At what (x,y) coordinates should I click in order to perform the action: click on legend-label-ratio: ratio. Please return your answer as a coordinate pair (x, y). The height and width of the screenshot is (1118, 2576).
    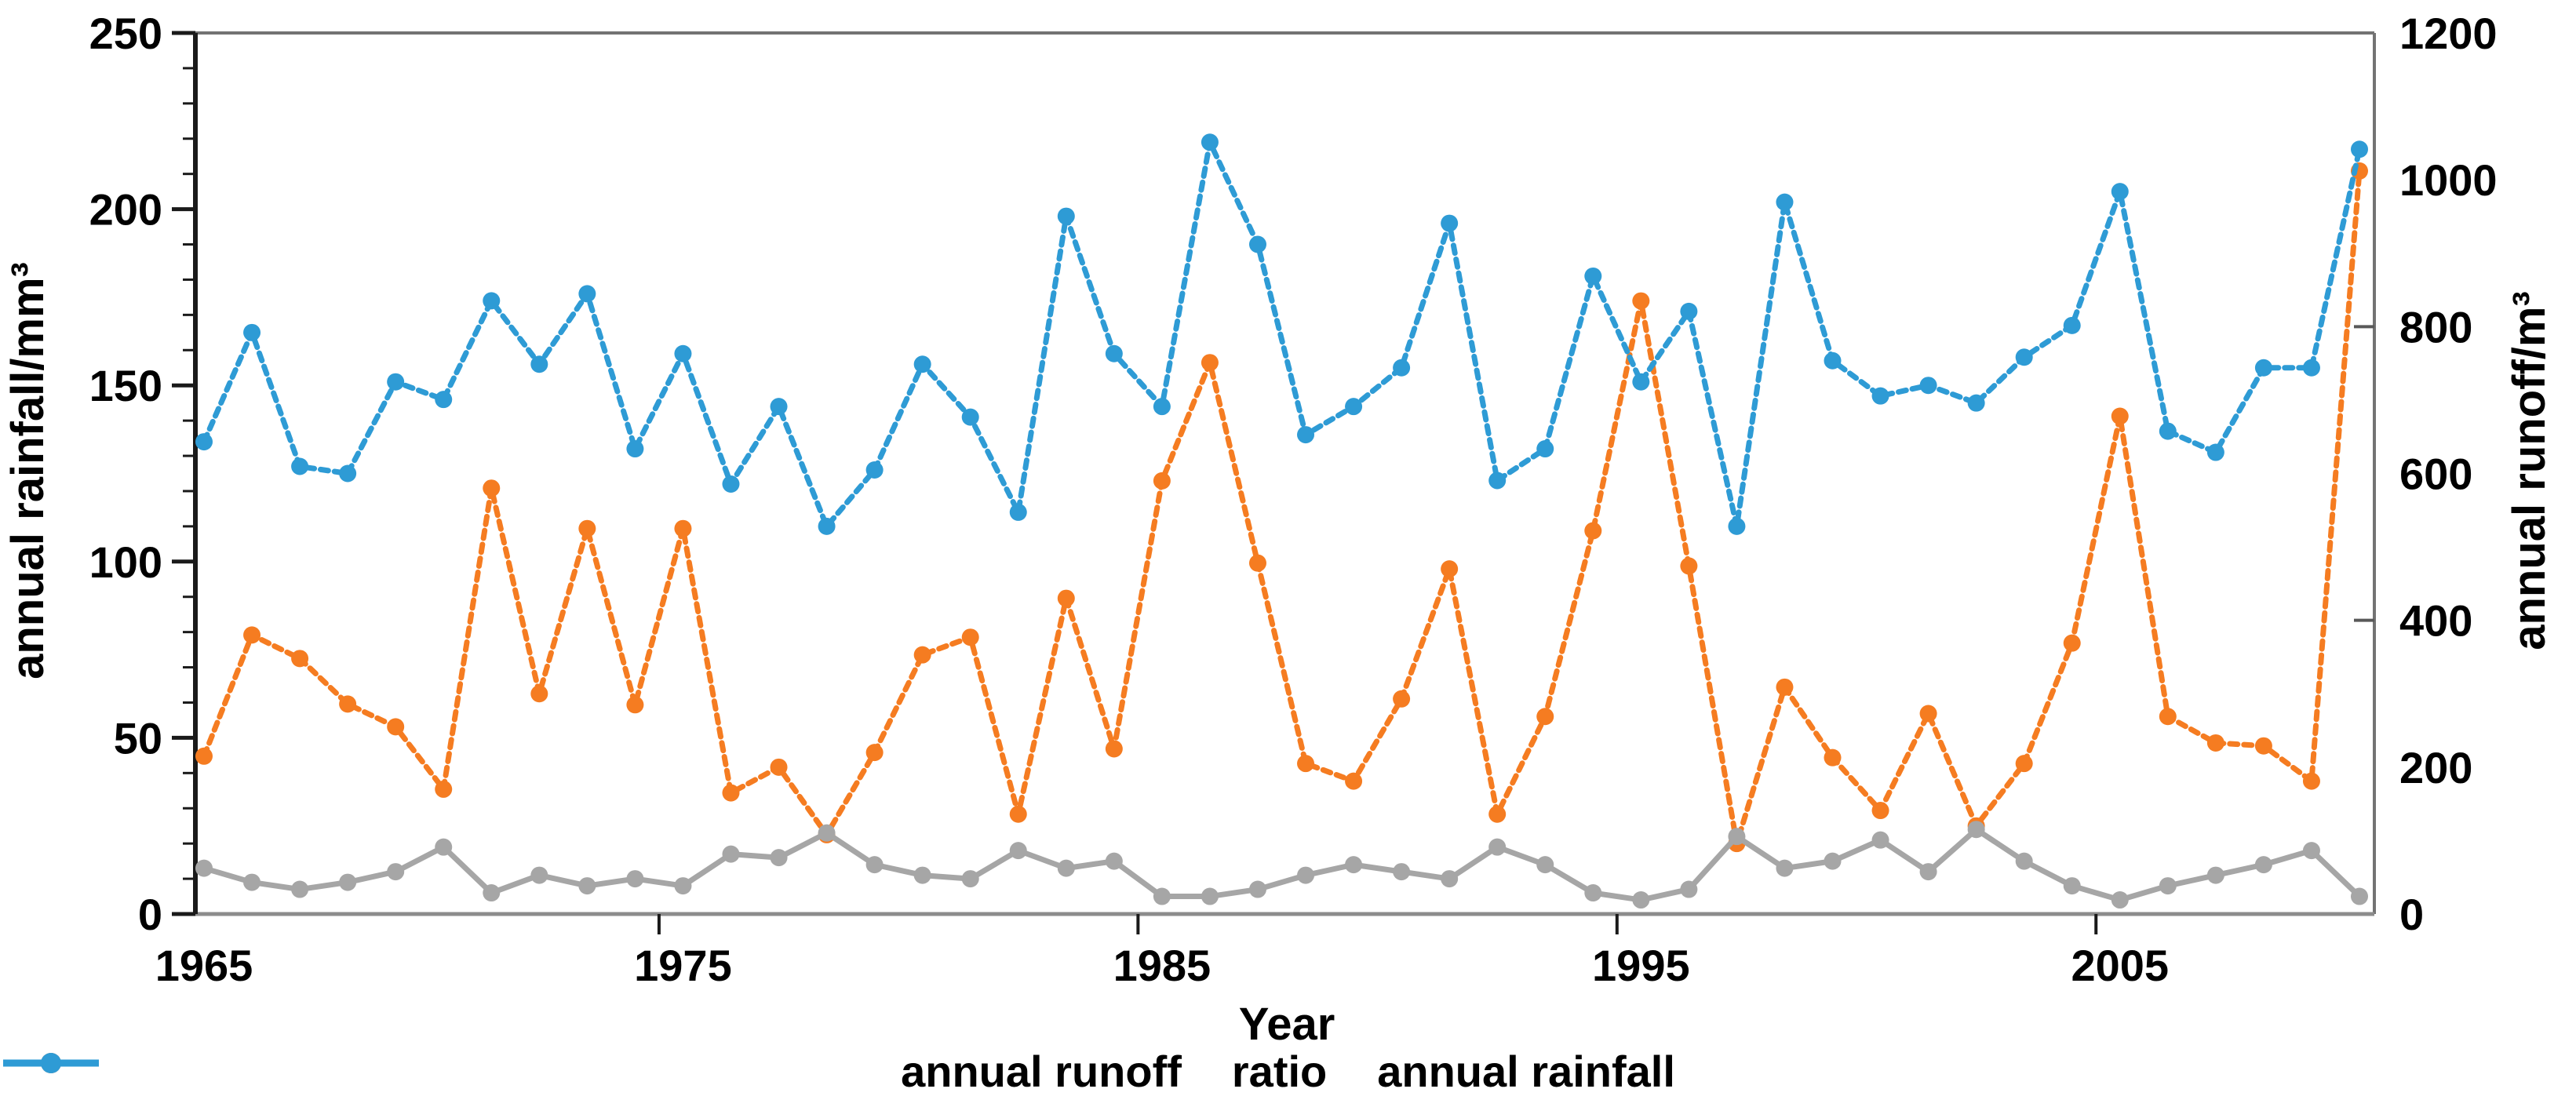
    Looking at the image, I should click on (1279, 1071).